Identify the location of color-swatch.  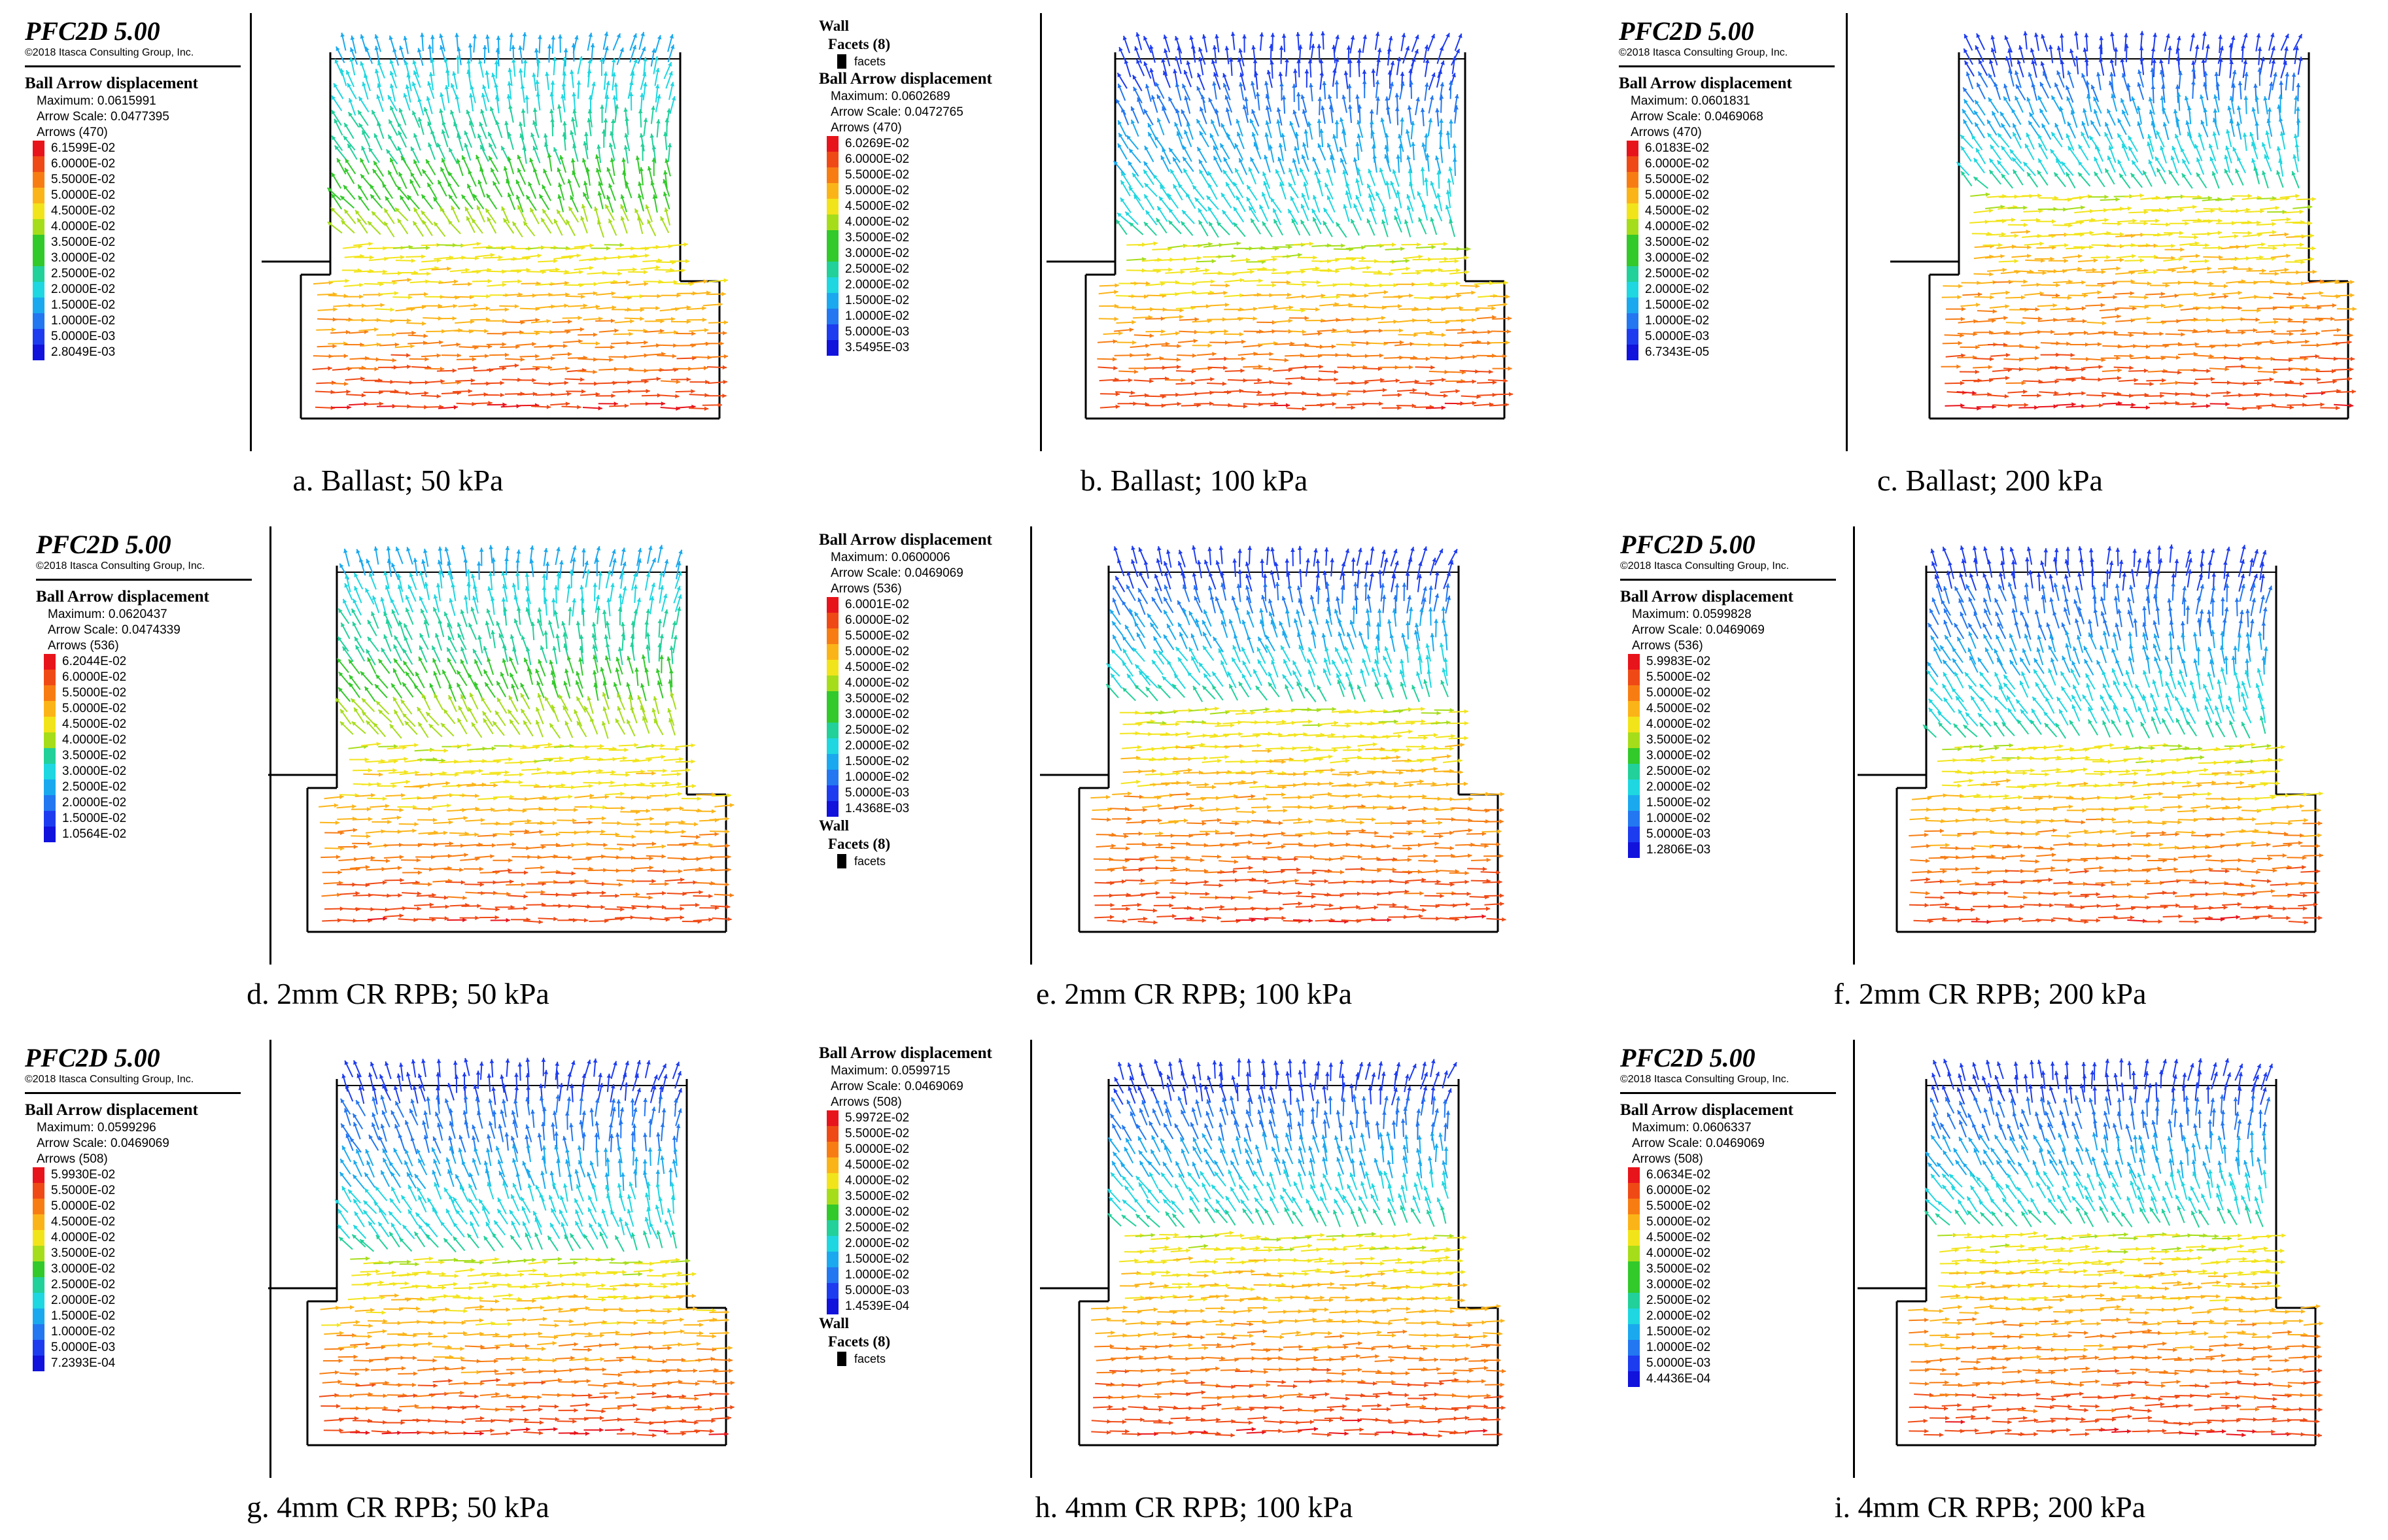
(833, 254).